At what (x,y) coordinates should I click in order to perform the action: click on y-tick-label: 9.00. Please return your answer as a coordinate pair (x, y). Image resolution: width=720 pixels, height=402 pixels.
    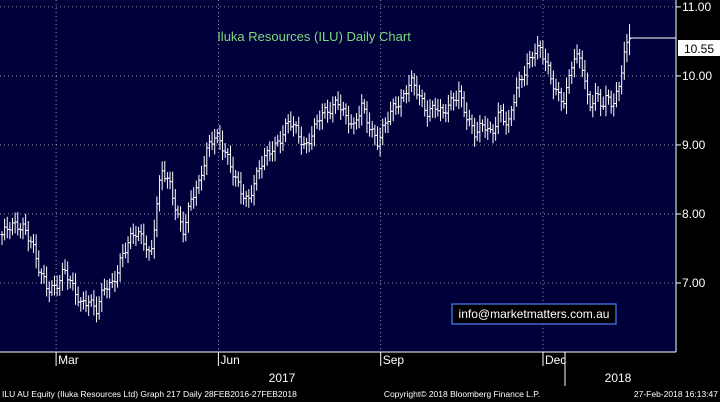
    Looking at the image, I should click on (694, 145).